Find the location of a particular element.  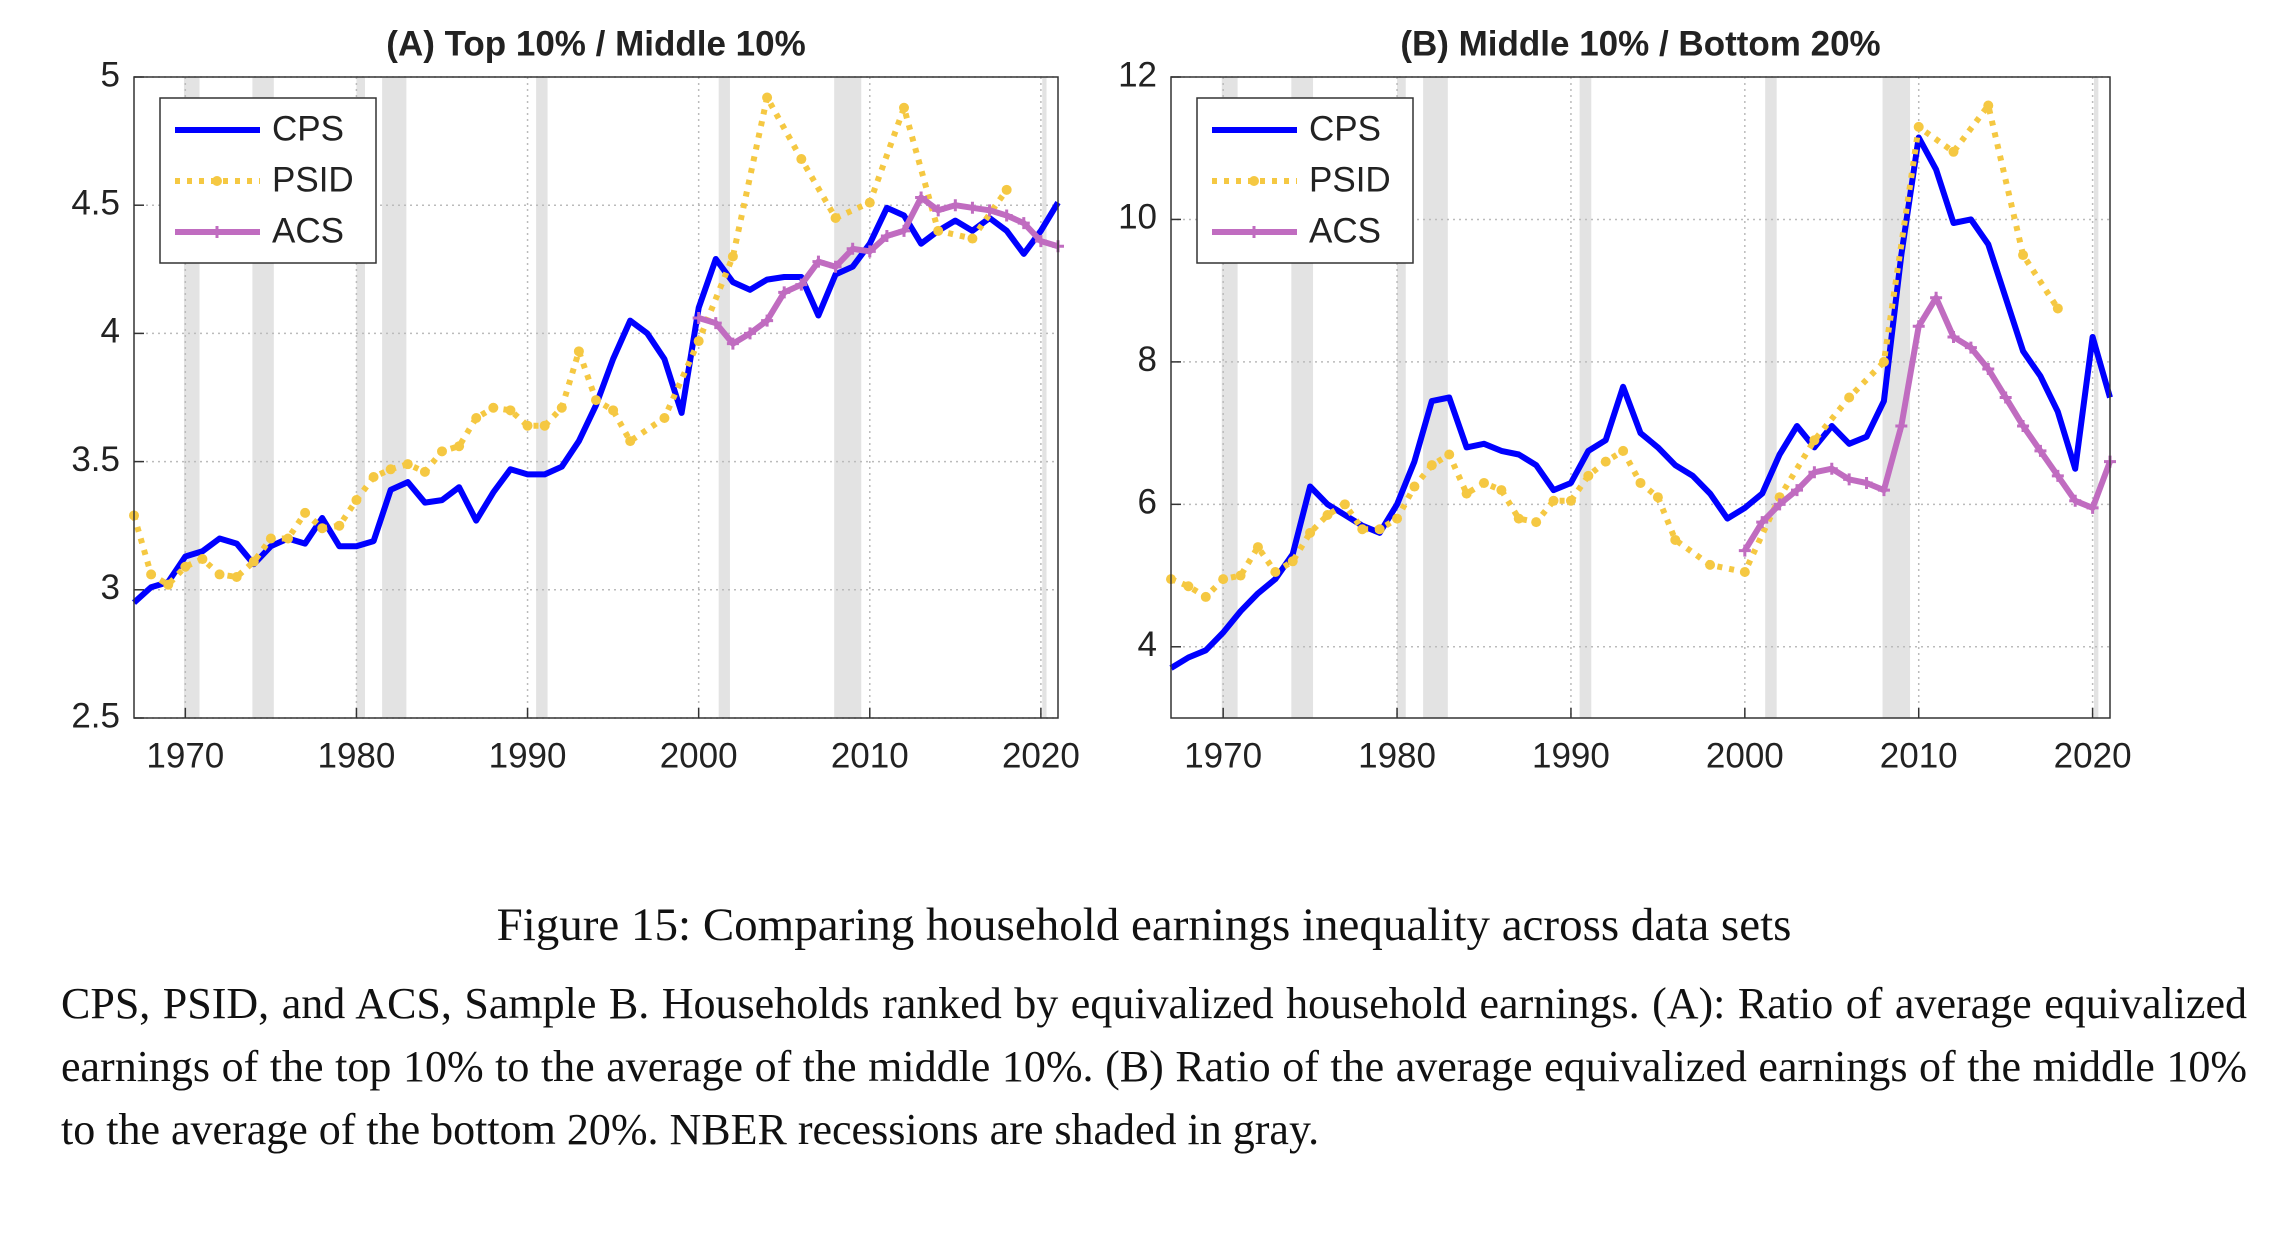

y-tick-label: 5 is located at coordinates (110, 74).